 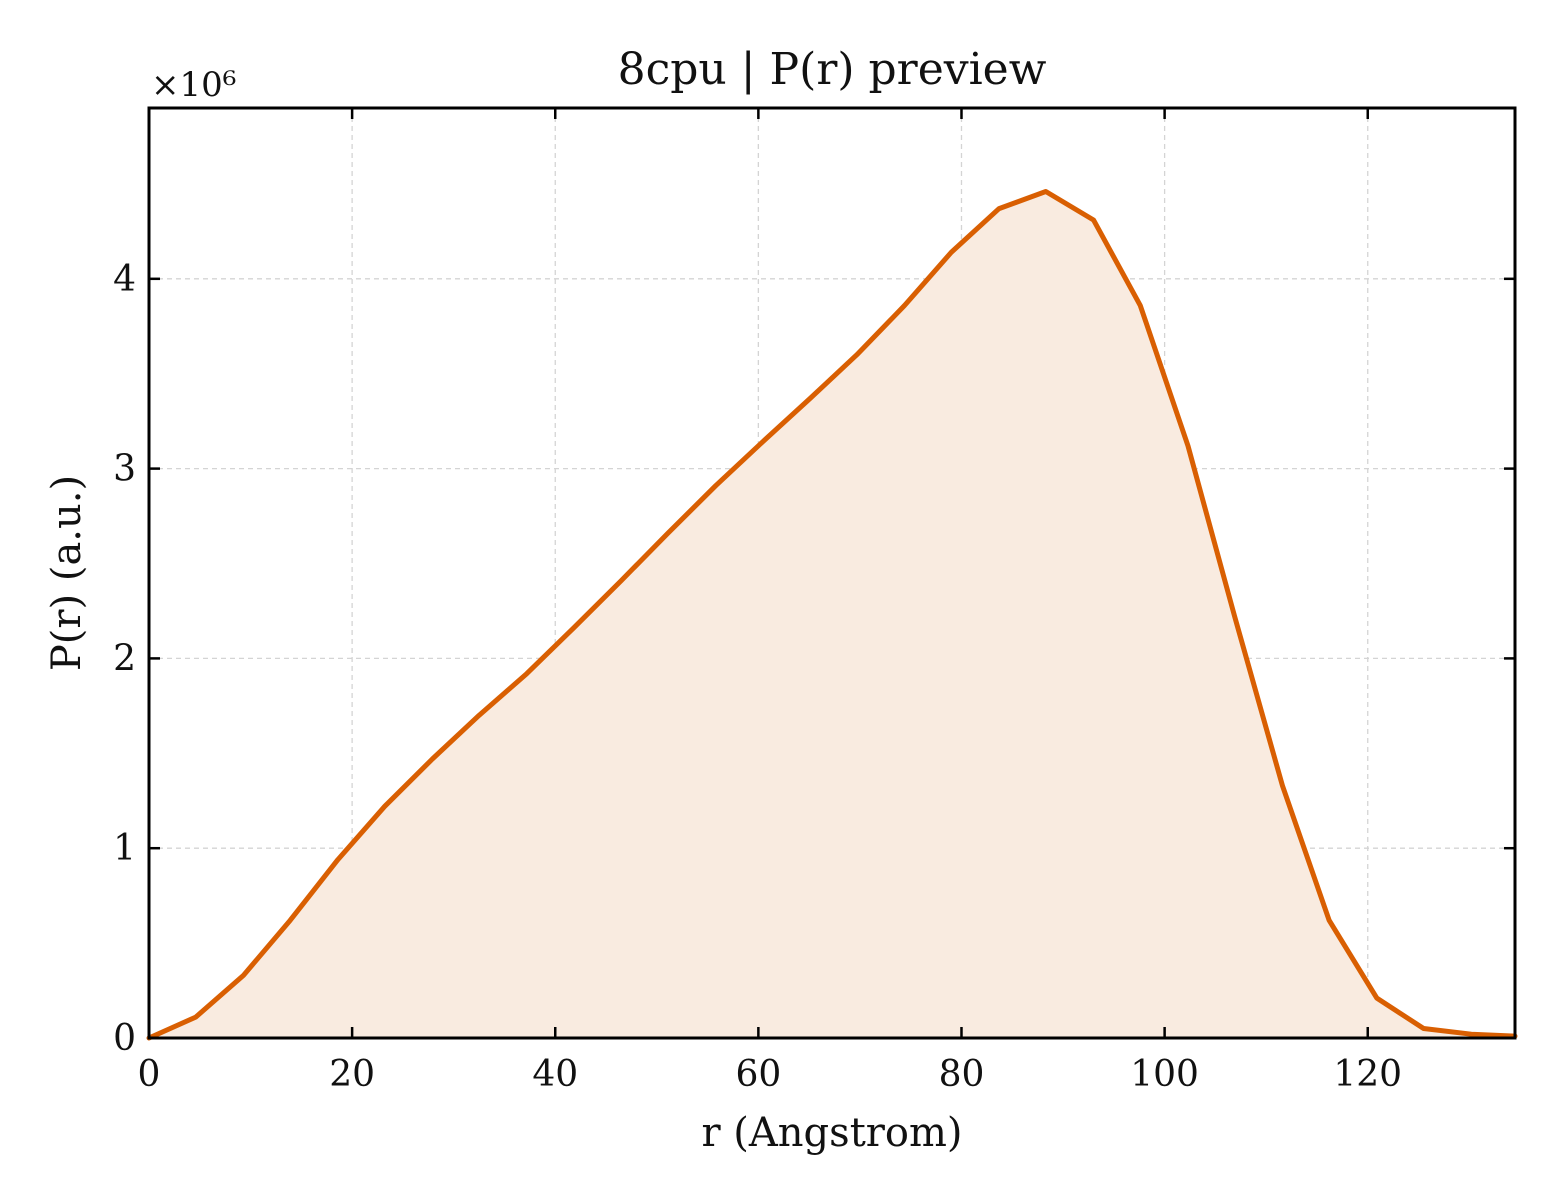 I want to click on x-axis-label: r (Angstrom), so click(x=831, y=1133).